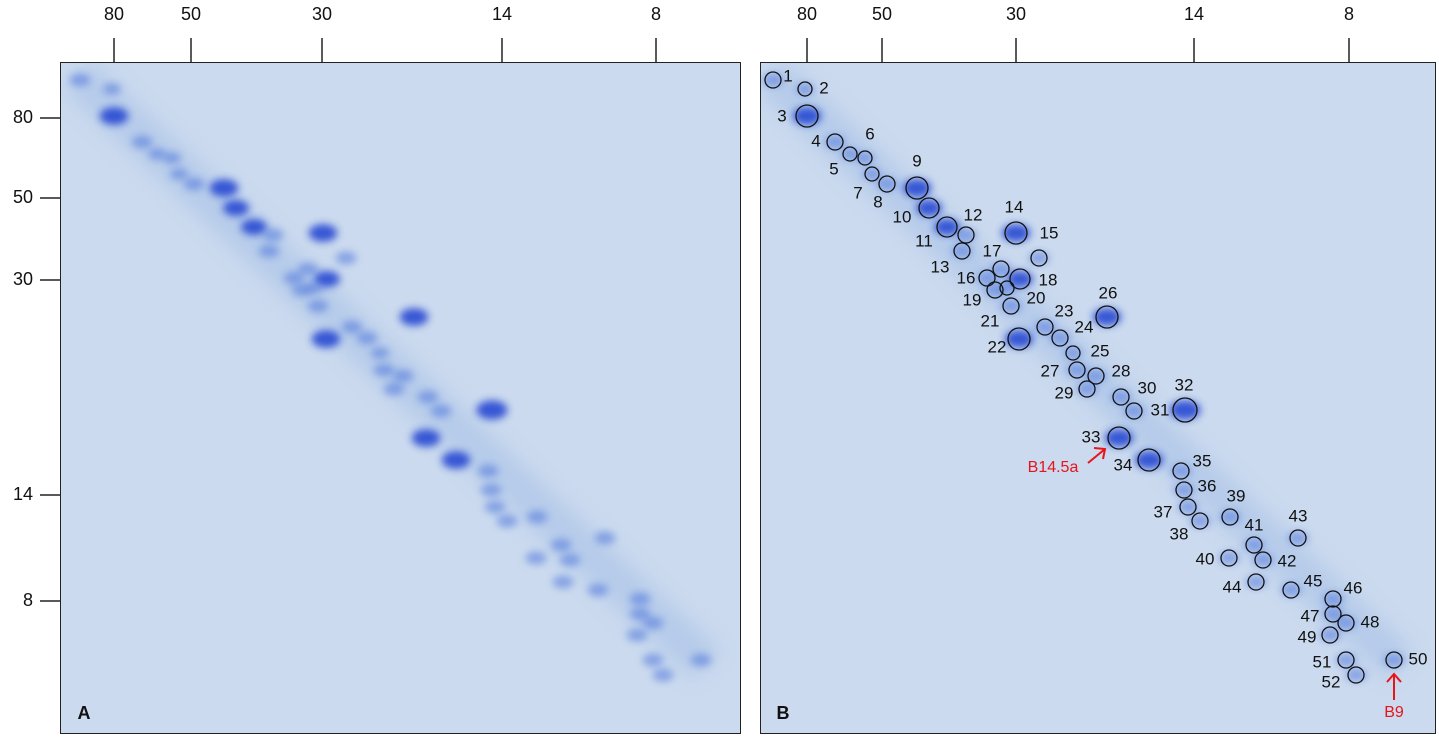 This screenshot has width=1439, height=738. I want to click on spot-label: 18, so click(1048, 279).